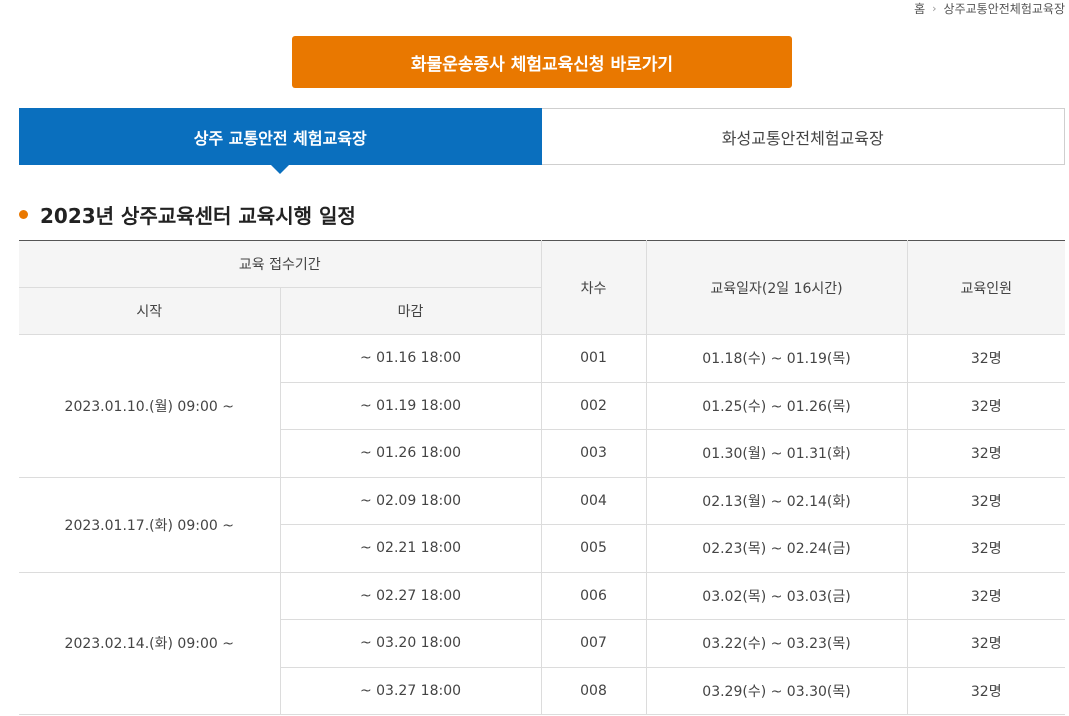 Image resolution: width=1069 pixels, height=716 pixels. I want to click on header-date: 교육일자(2일 16시간), so click(776, 287).